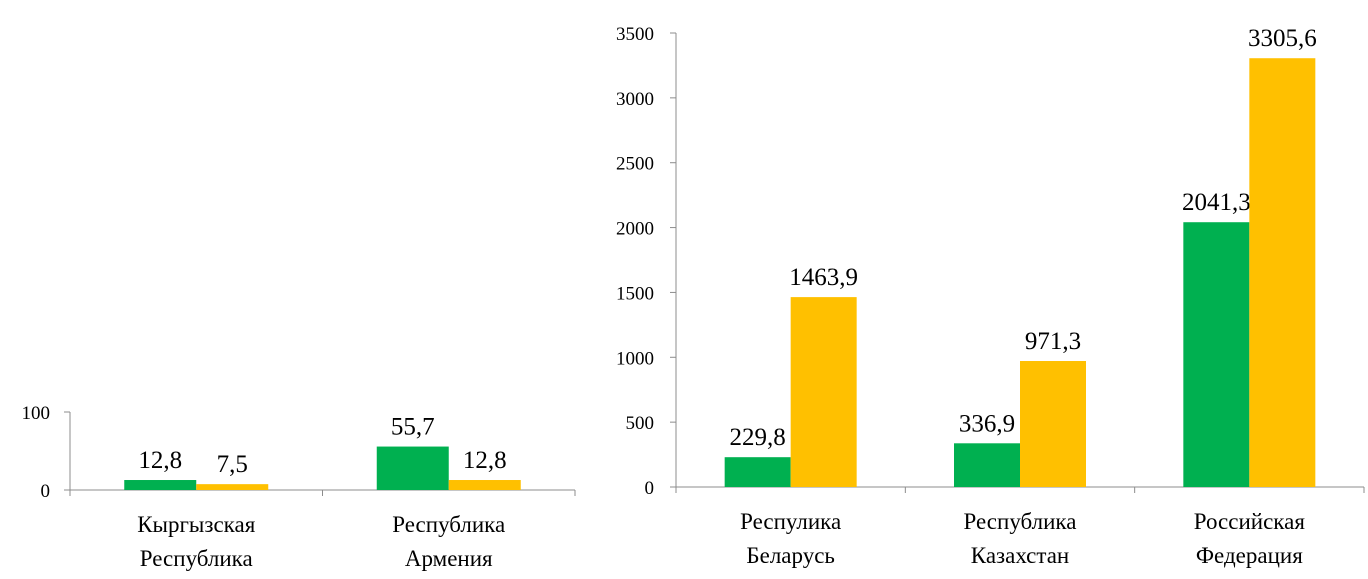  I want to click on x-tick-label: Беларусь, so click(790, 555).